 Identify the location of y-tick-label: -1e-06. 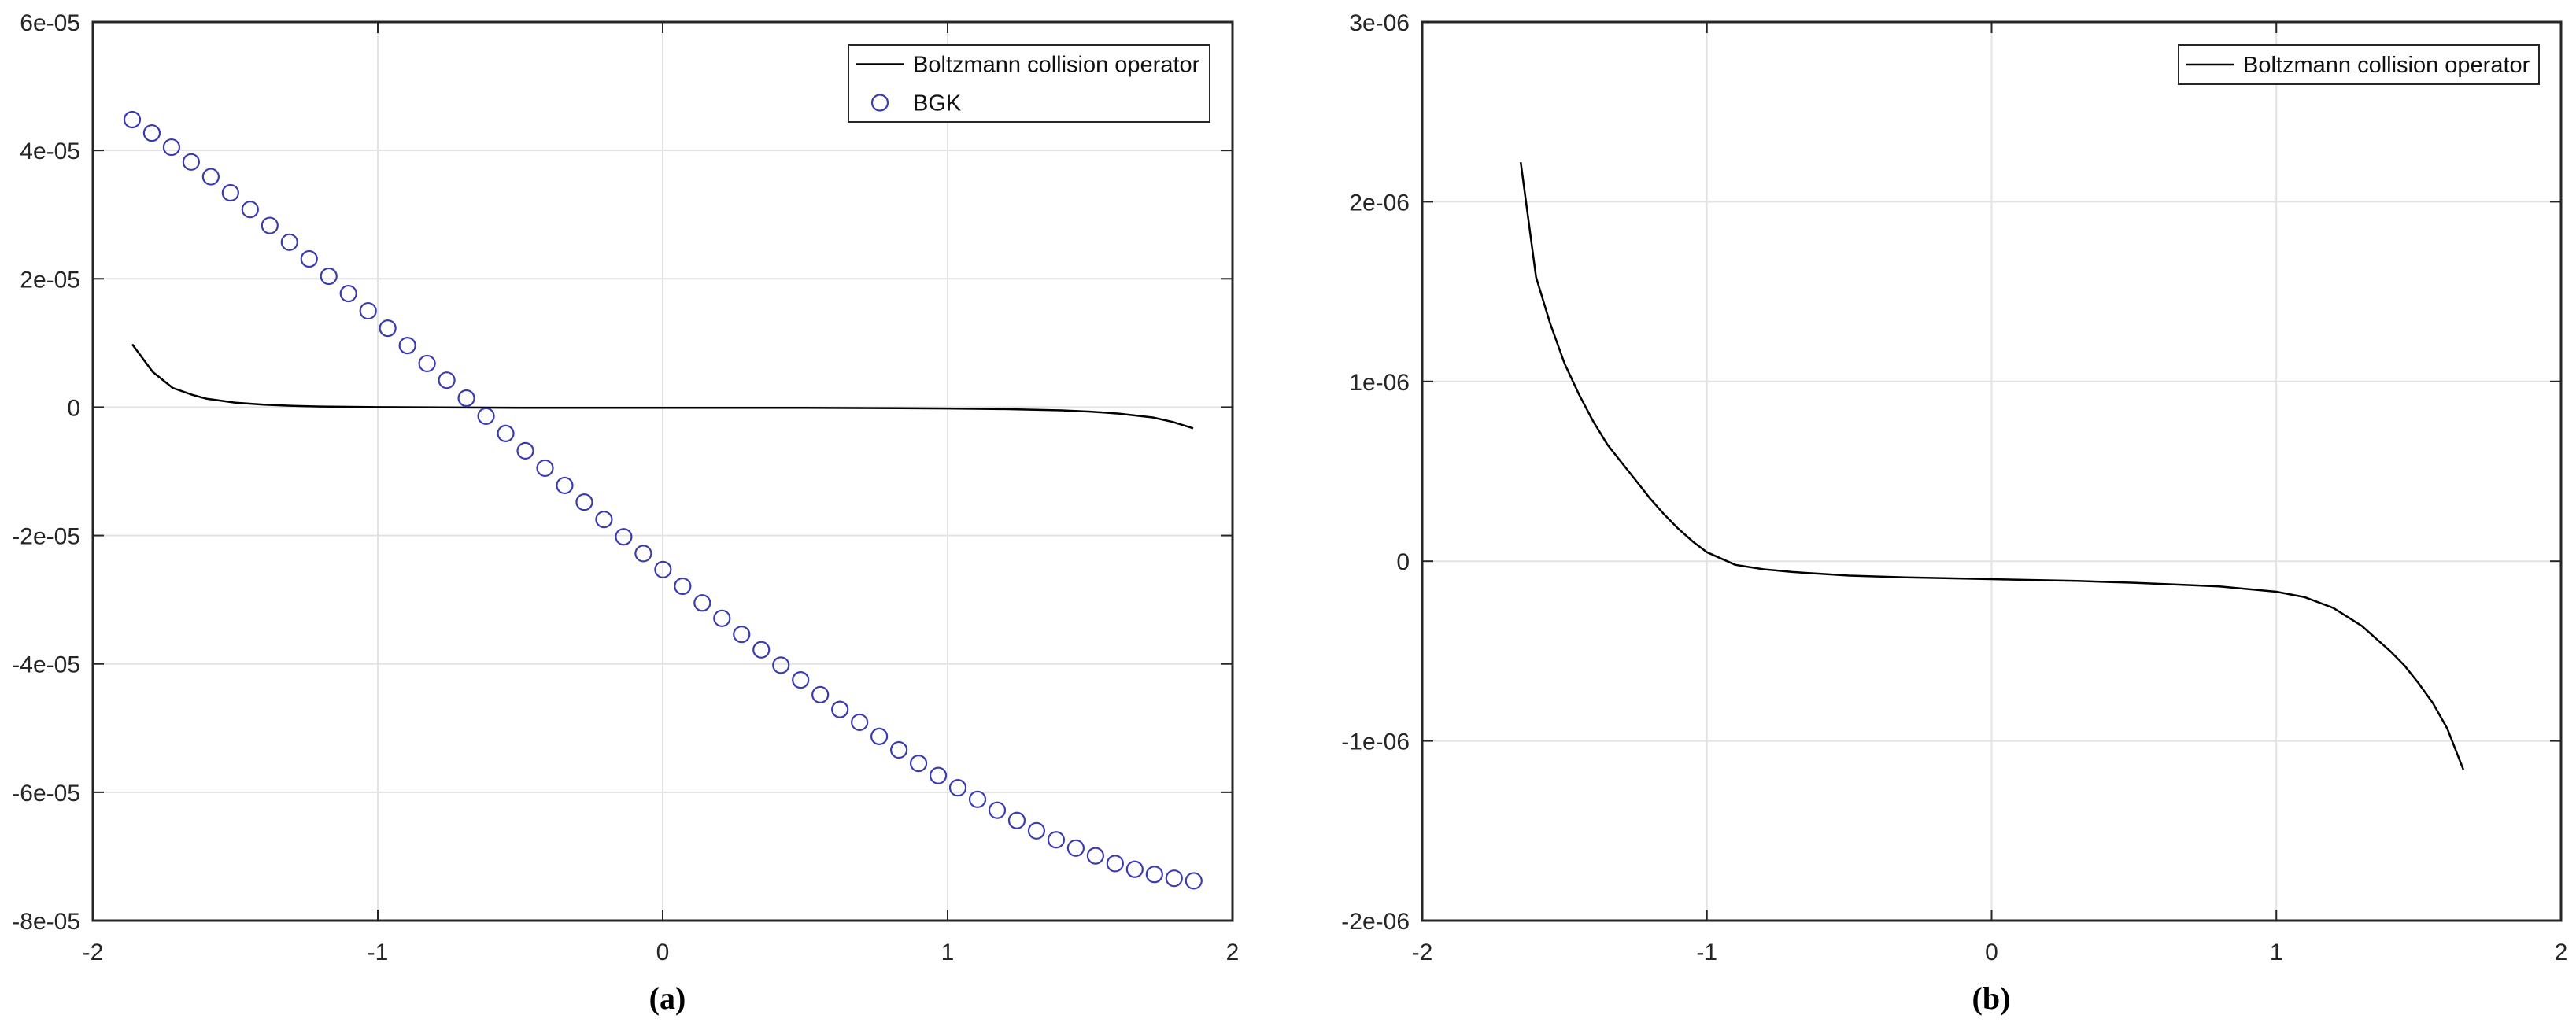
(1375, 742).